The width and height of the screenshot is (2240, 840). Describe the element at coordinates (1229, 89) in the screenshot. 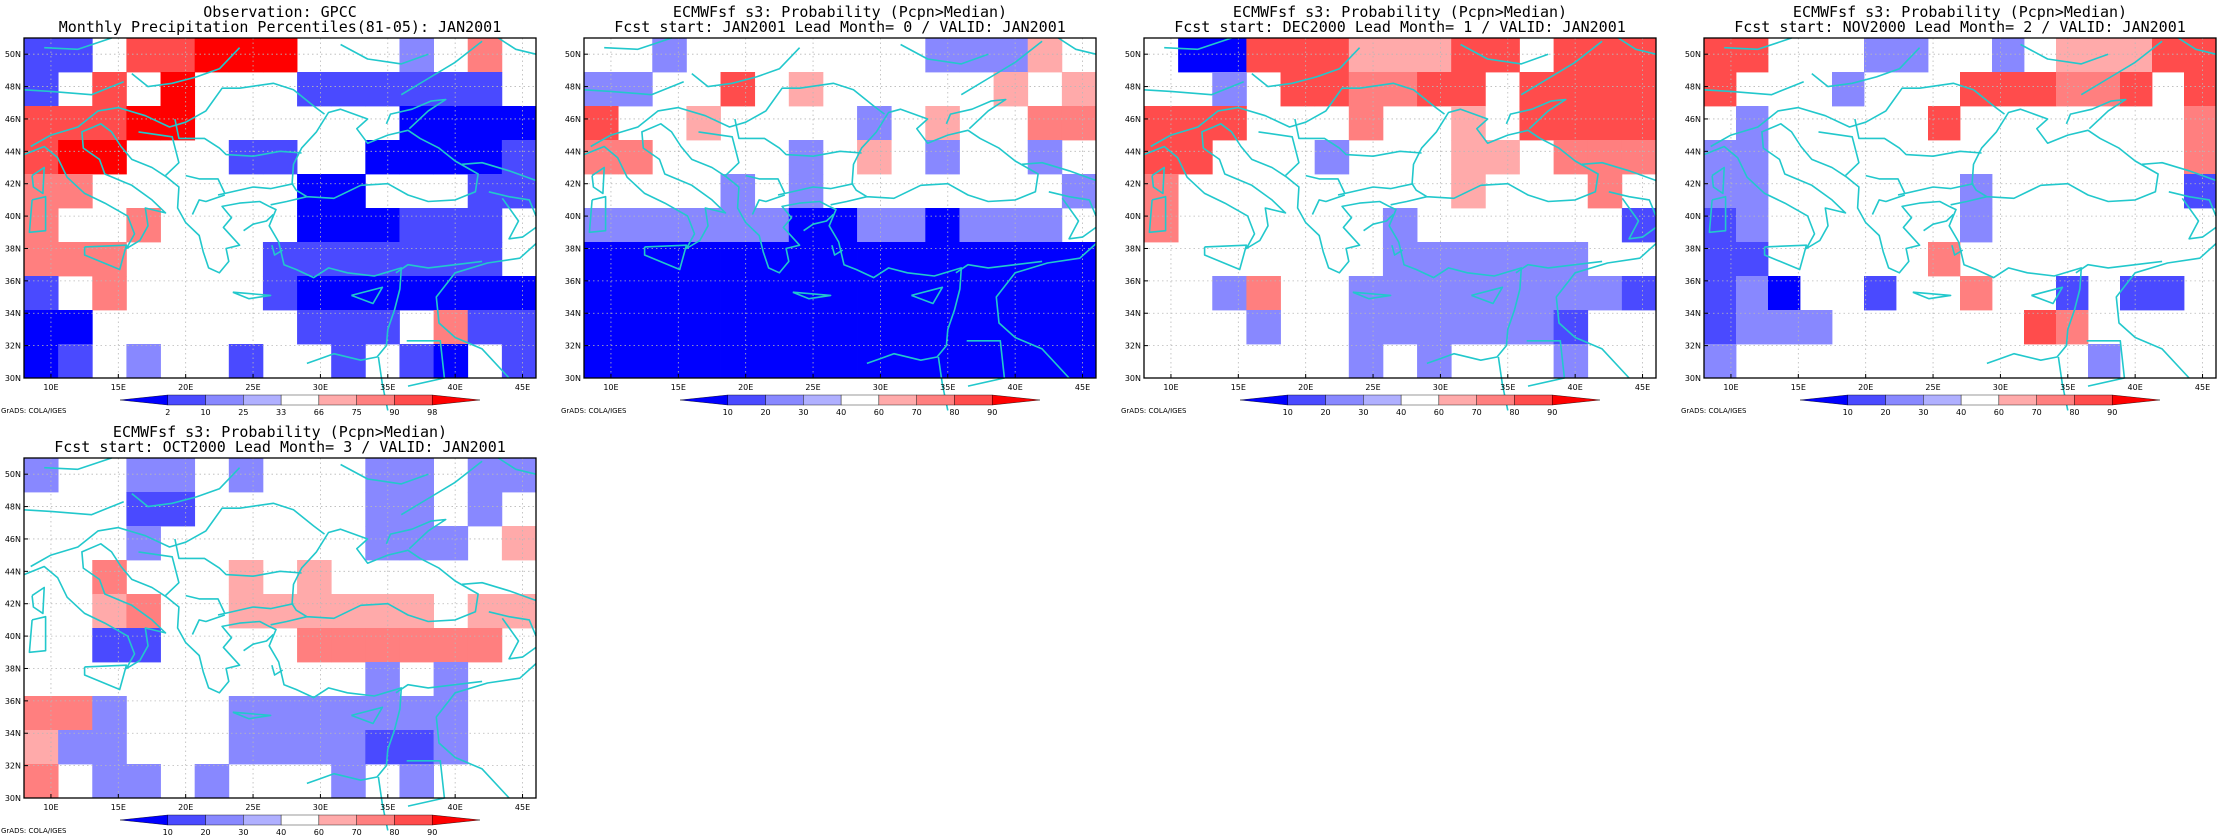

I see `cell-r1-c2` at that location.